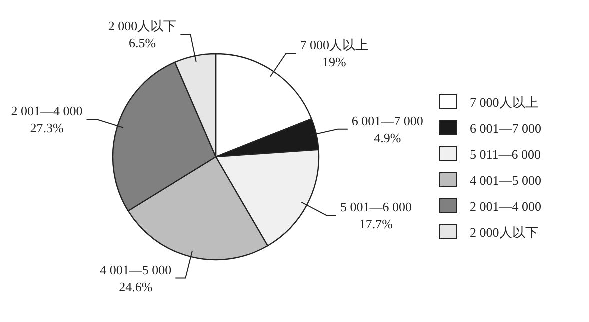 The height and width of the screenshot is (322, 589). What do you see at coordinates (334, 54) in the screenshot?
I see `data-label: 7 000人以上 19%` at bounding box center [334, 54].